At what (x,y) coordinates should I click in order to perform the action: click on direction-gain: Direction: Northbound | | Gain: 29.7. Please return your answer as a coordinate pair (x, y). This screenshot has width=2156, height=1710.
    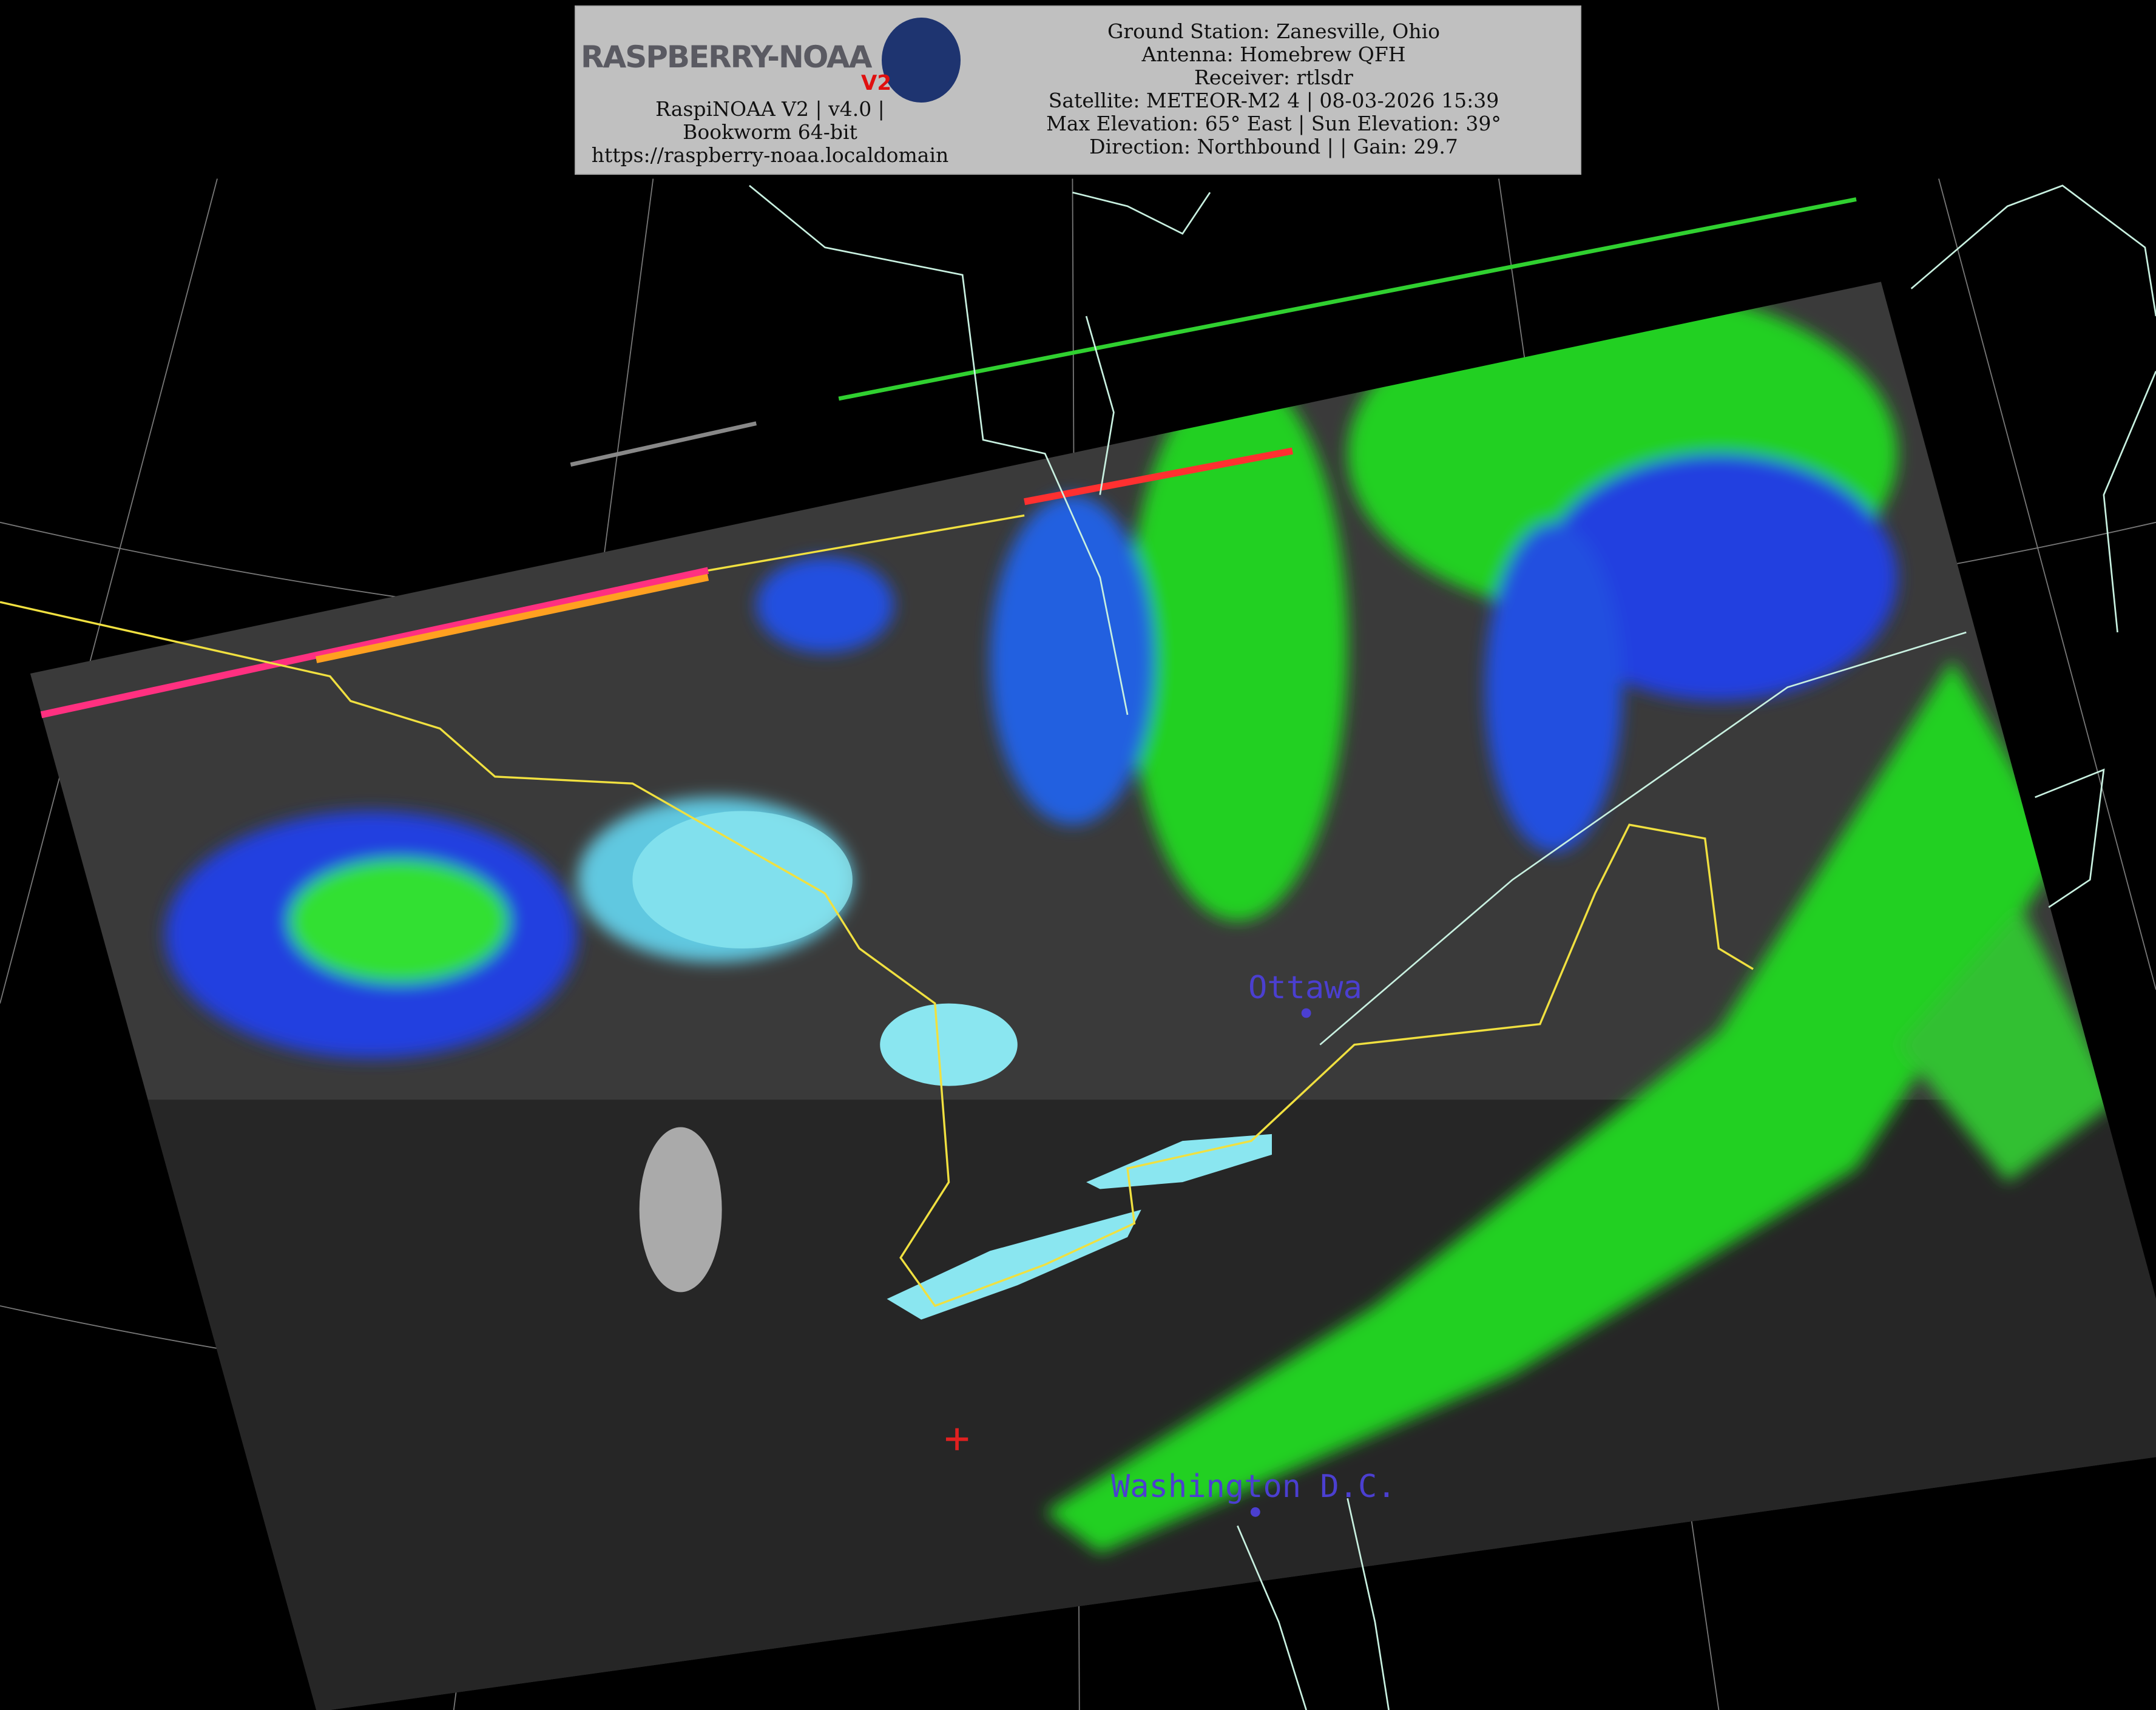
    Looking at the image, I should click on (1273, 146).